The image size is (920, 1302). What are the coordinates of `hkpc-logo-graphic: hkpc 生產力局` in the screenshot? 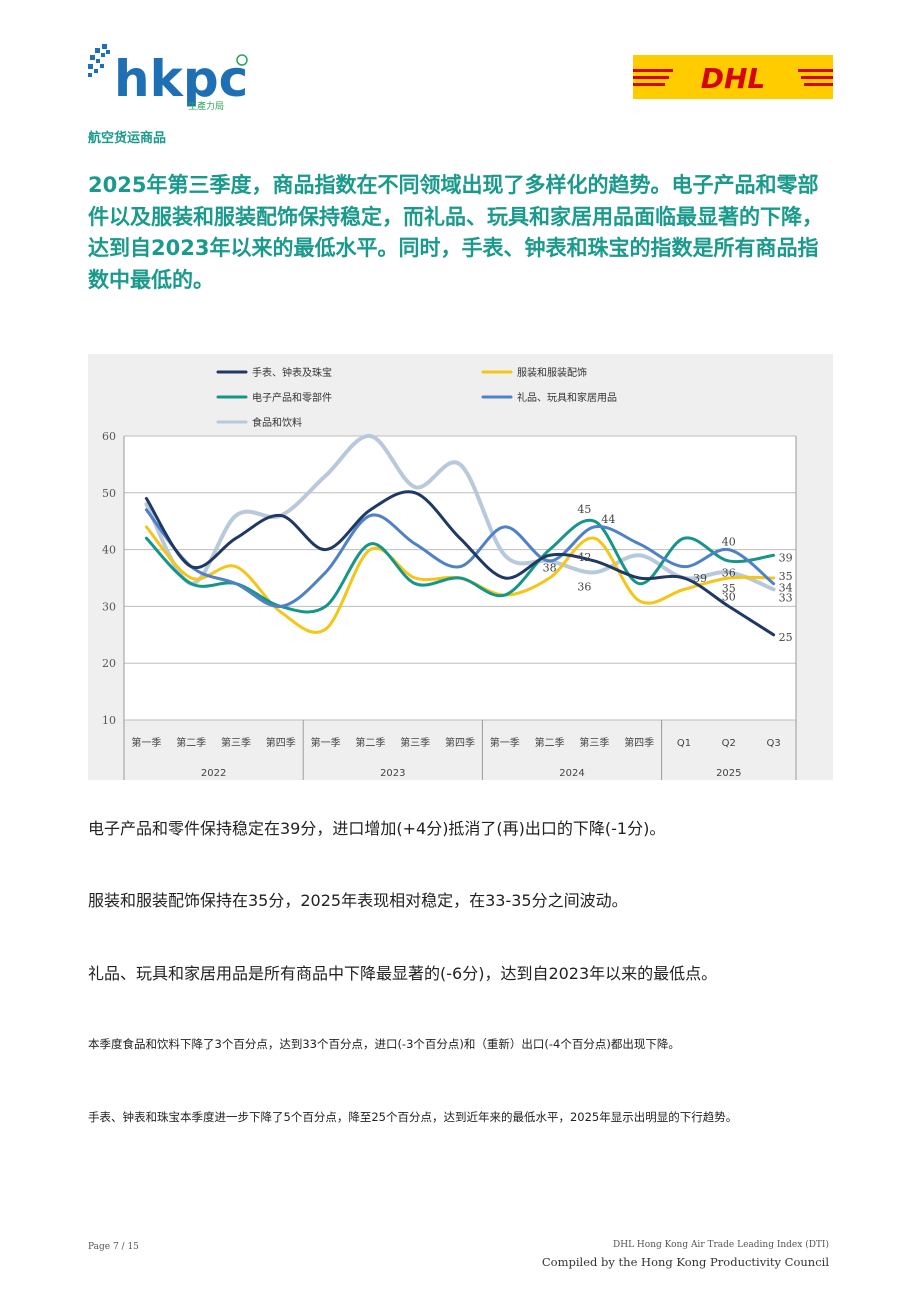 It's located at (168, 78).